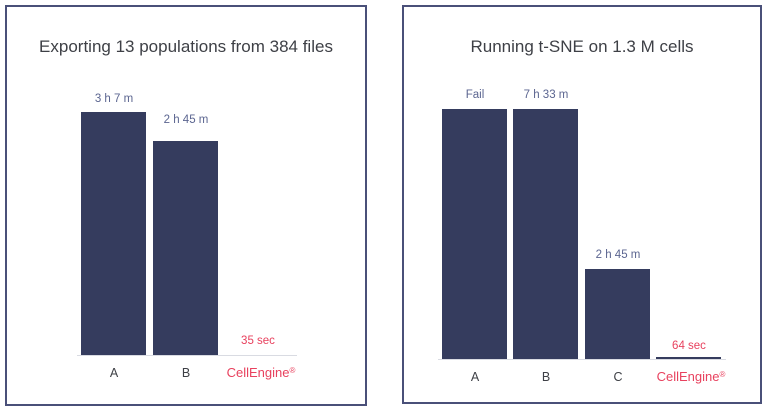 This screenshot has height=411, width=768. Describe the element at coordinates (186, 46) in the screenshot. I see `chart-title: Exporting 13 populations from 384 files` at that location.